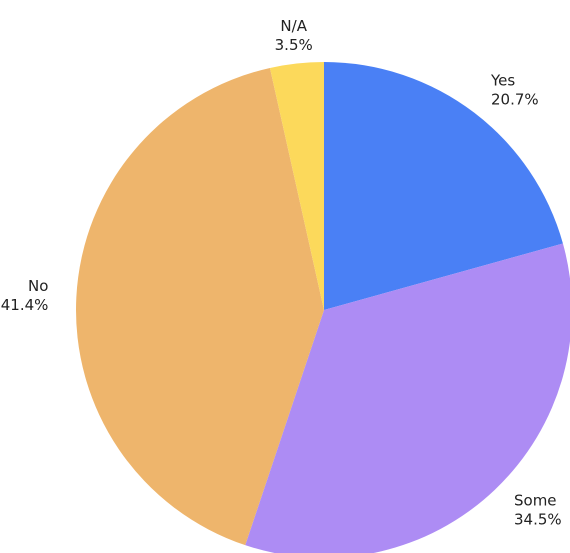 Image resolution: width=570 pixels, height=553 pixels. I want to click on slice-category: Yes, so click(502, 81).